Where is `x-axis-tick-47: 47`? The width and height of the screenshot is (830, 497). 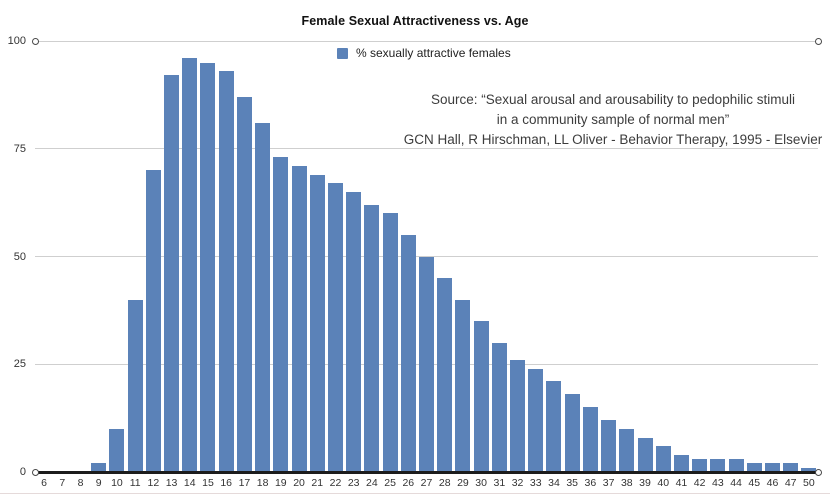
x-axis-tick-47: 47 is located at coordinates (790, 483).